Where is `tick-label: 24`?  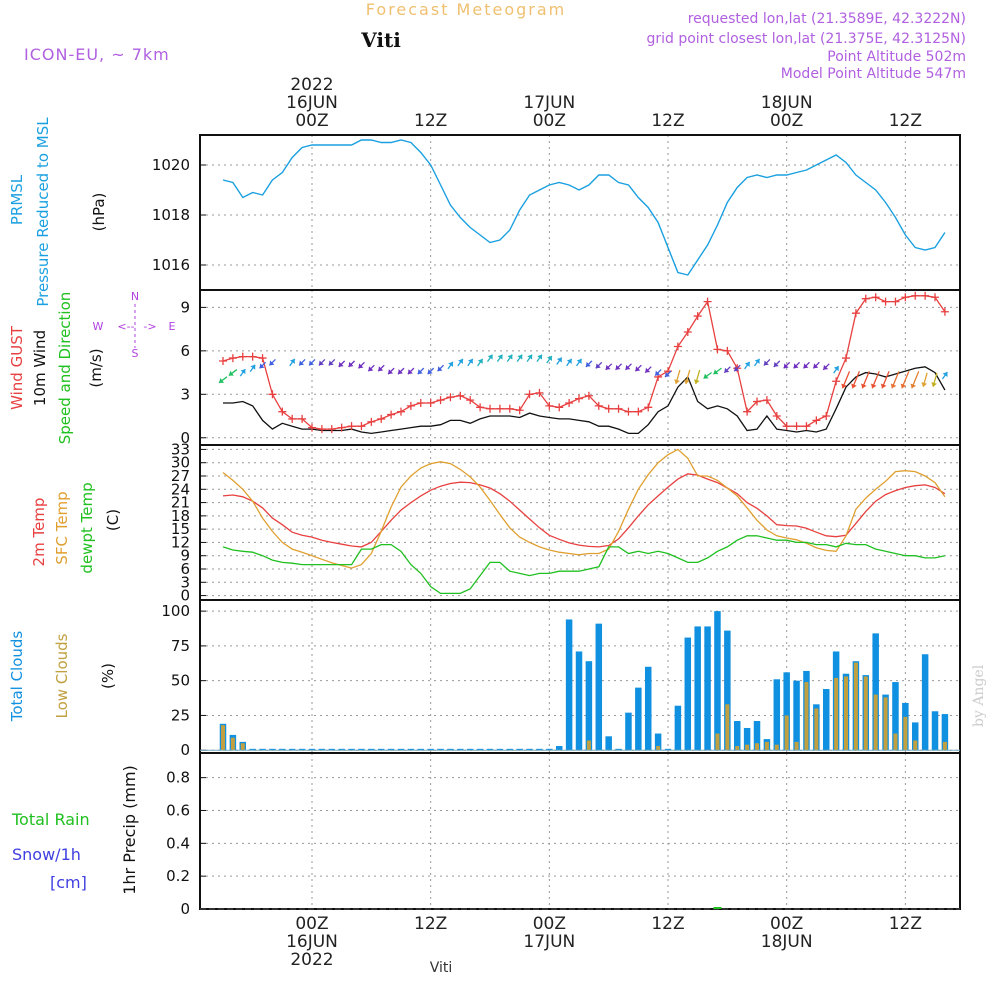
tick-label: 24 is located at coordinates (180, 489).